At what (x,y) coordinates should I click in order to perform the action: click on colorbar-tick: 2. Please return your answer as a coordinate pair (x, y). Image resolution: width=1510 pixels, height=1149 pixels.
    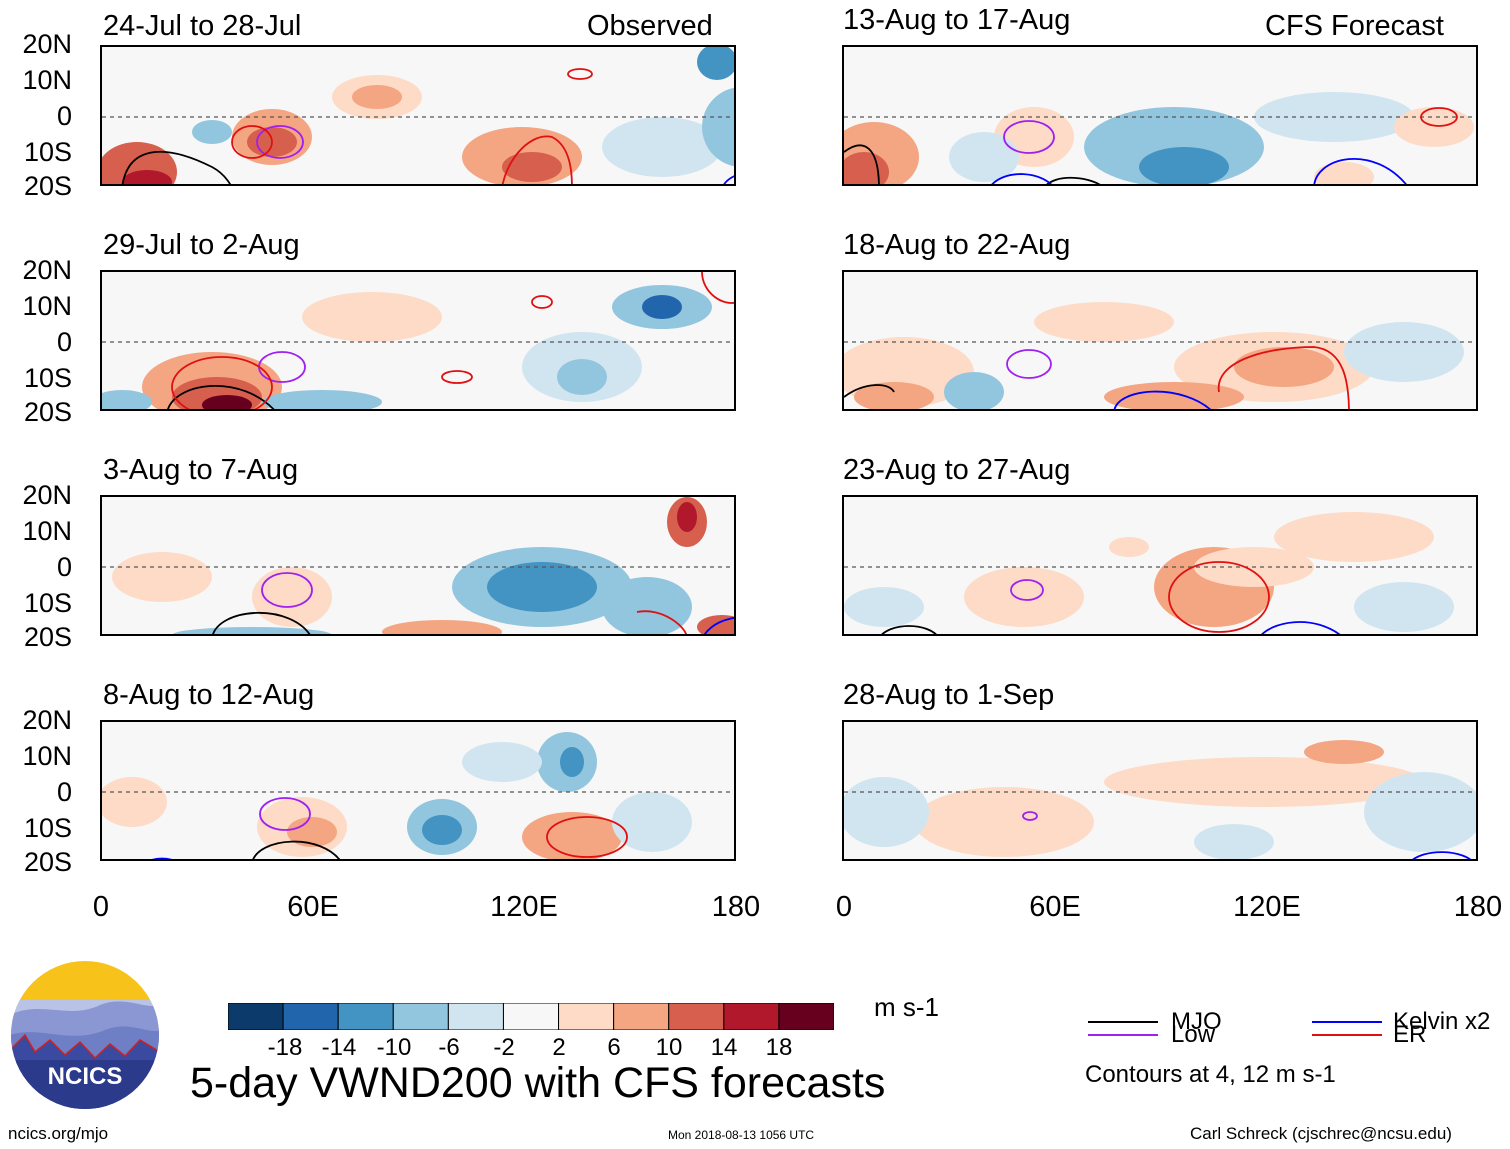
    Looking at the image, I should click on (559, 1047).